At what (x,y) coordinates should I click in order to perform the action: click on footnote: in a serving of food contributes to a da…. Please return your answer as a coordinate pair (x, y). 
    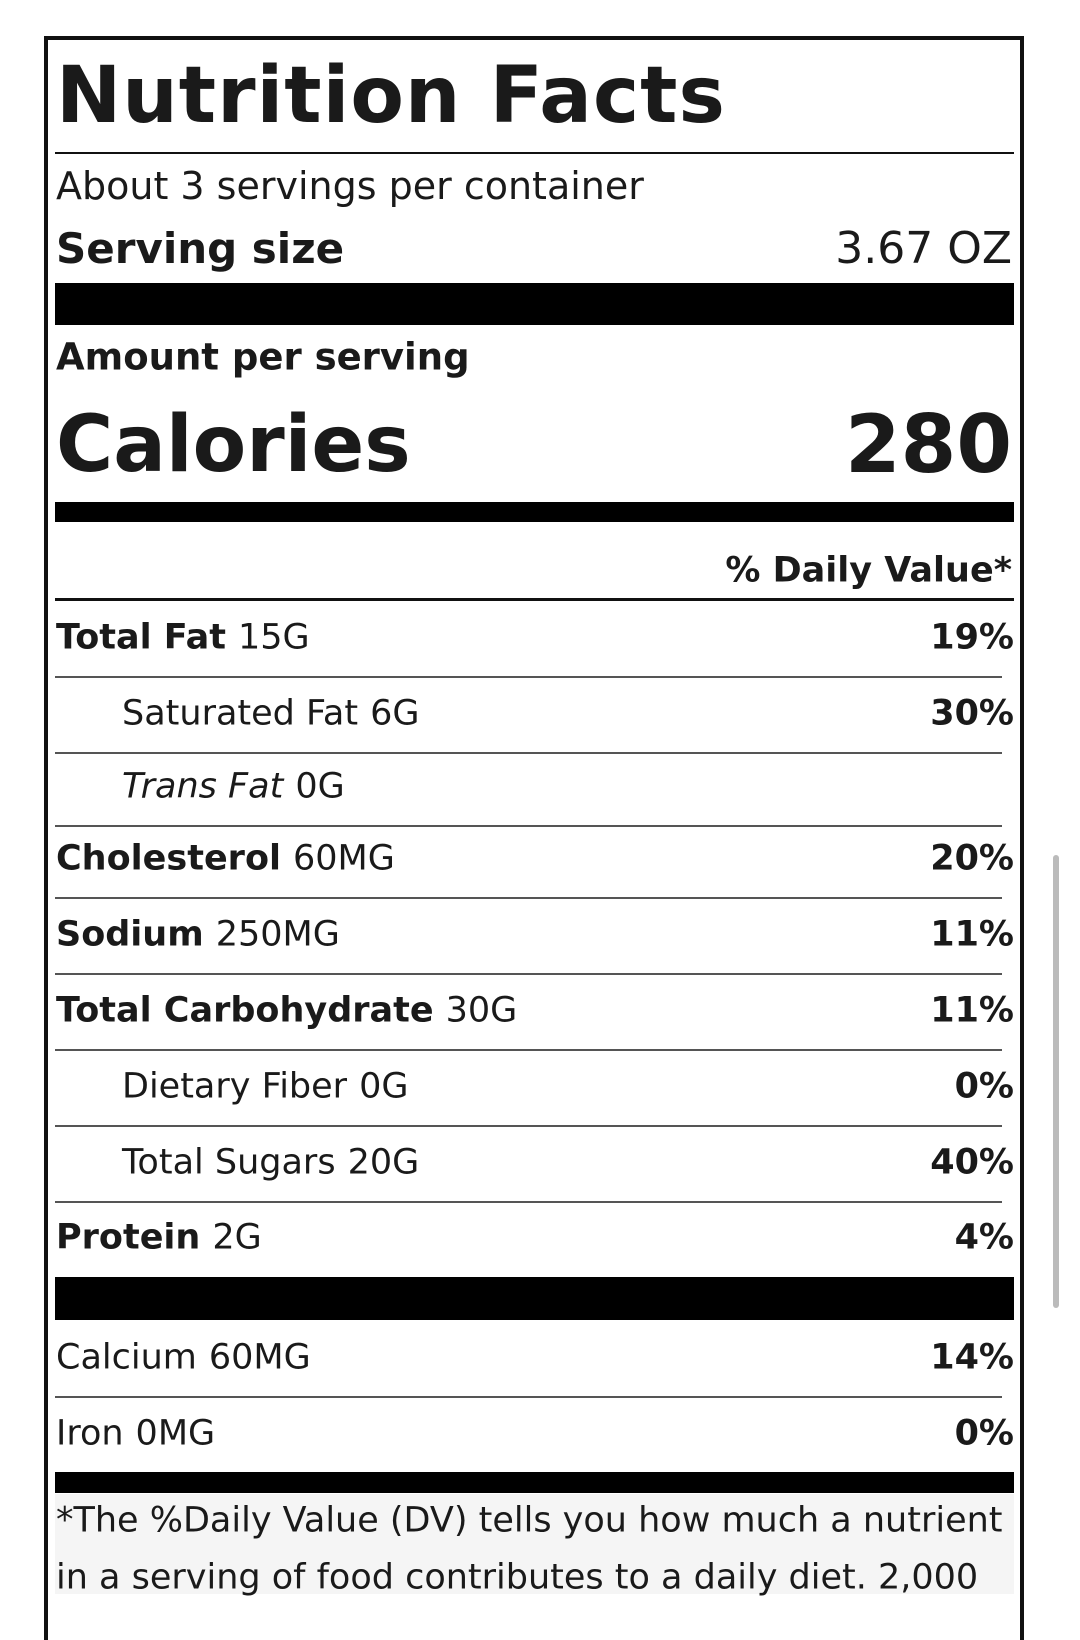
    Looking at the image, I should click on (517, 1577).